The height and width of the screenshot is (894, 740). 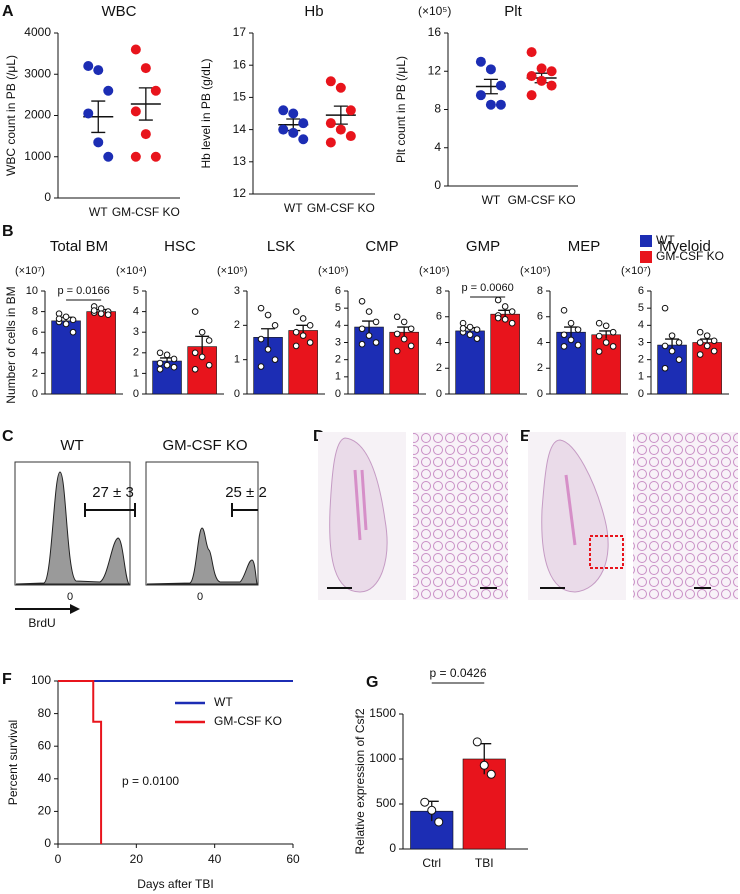 I want to click on flow-box, so click(x=72, y=523).